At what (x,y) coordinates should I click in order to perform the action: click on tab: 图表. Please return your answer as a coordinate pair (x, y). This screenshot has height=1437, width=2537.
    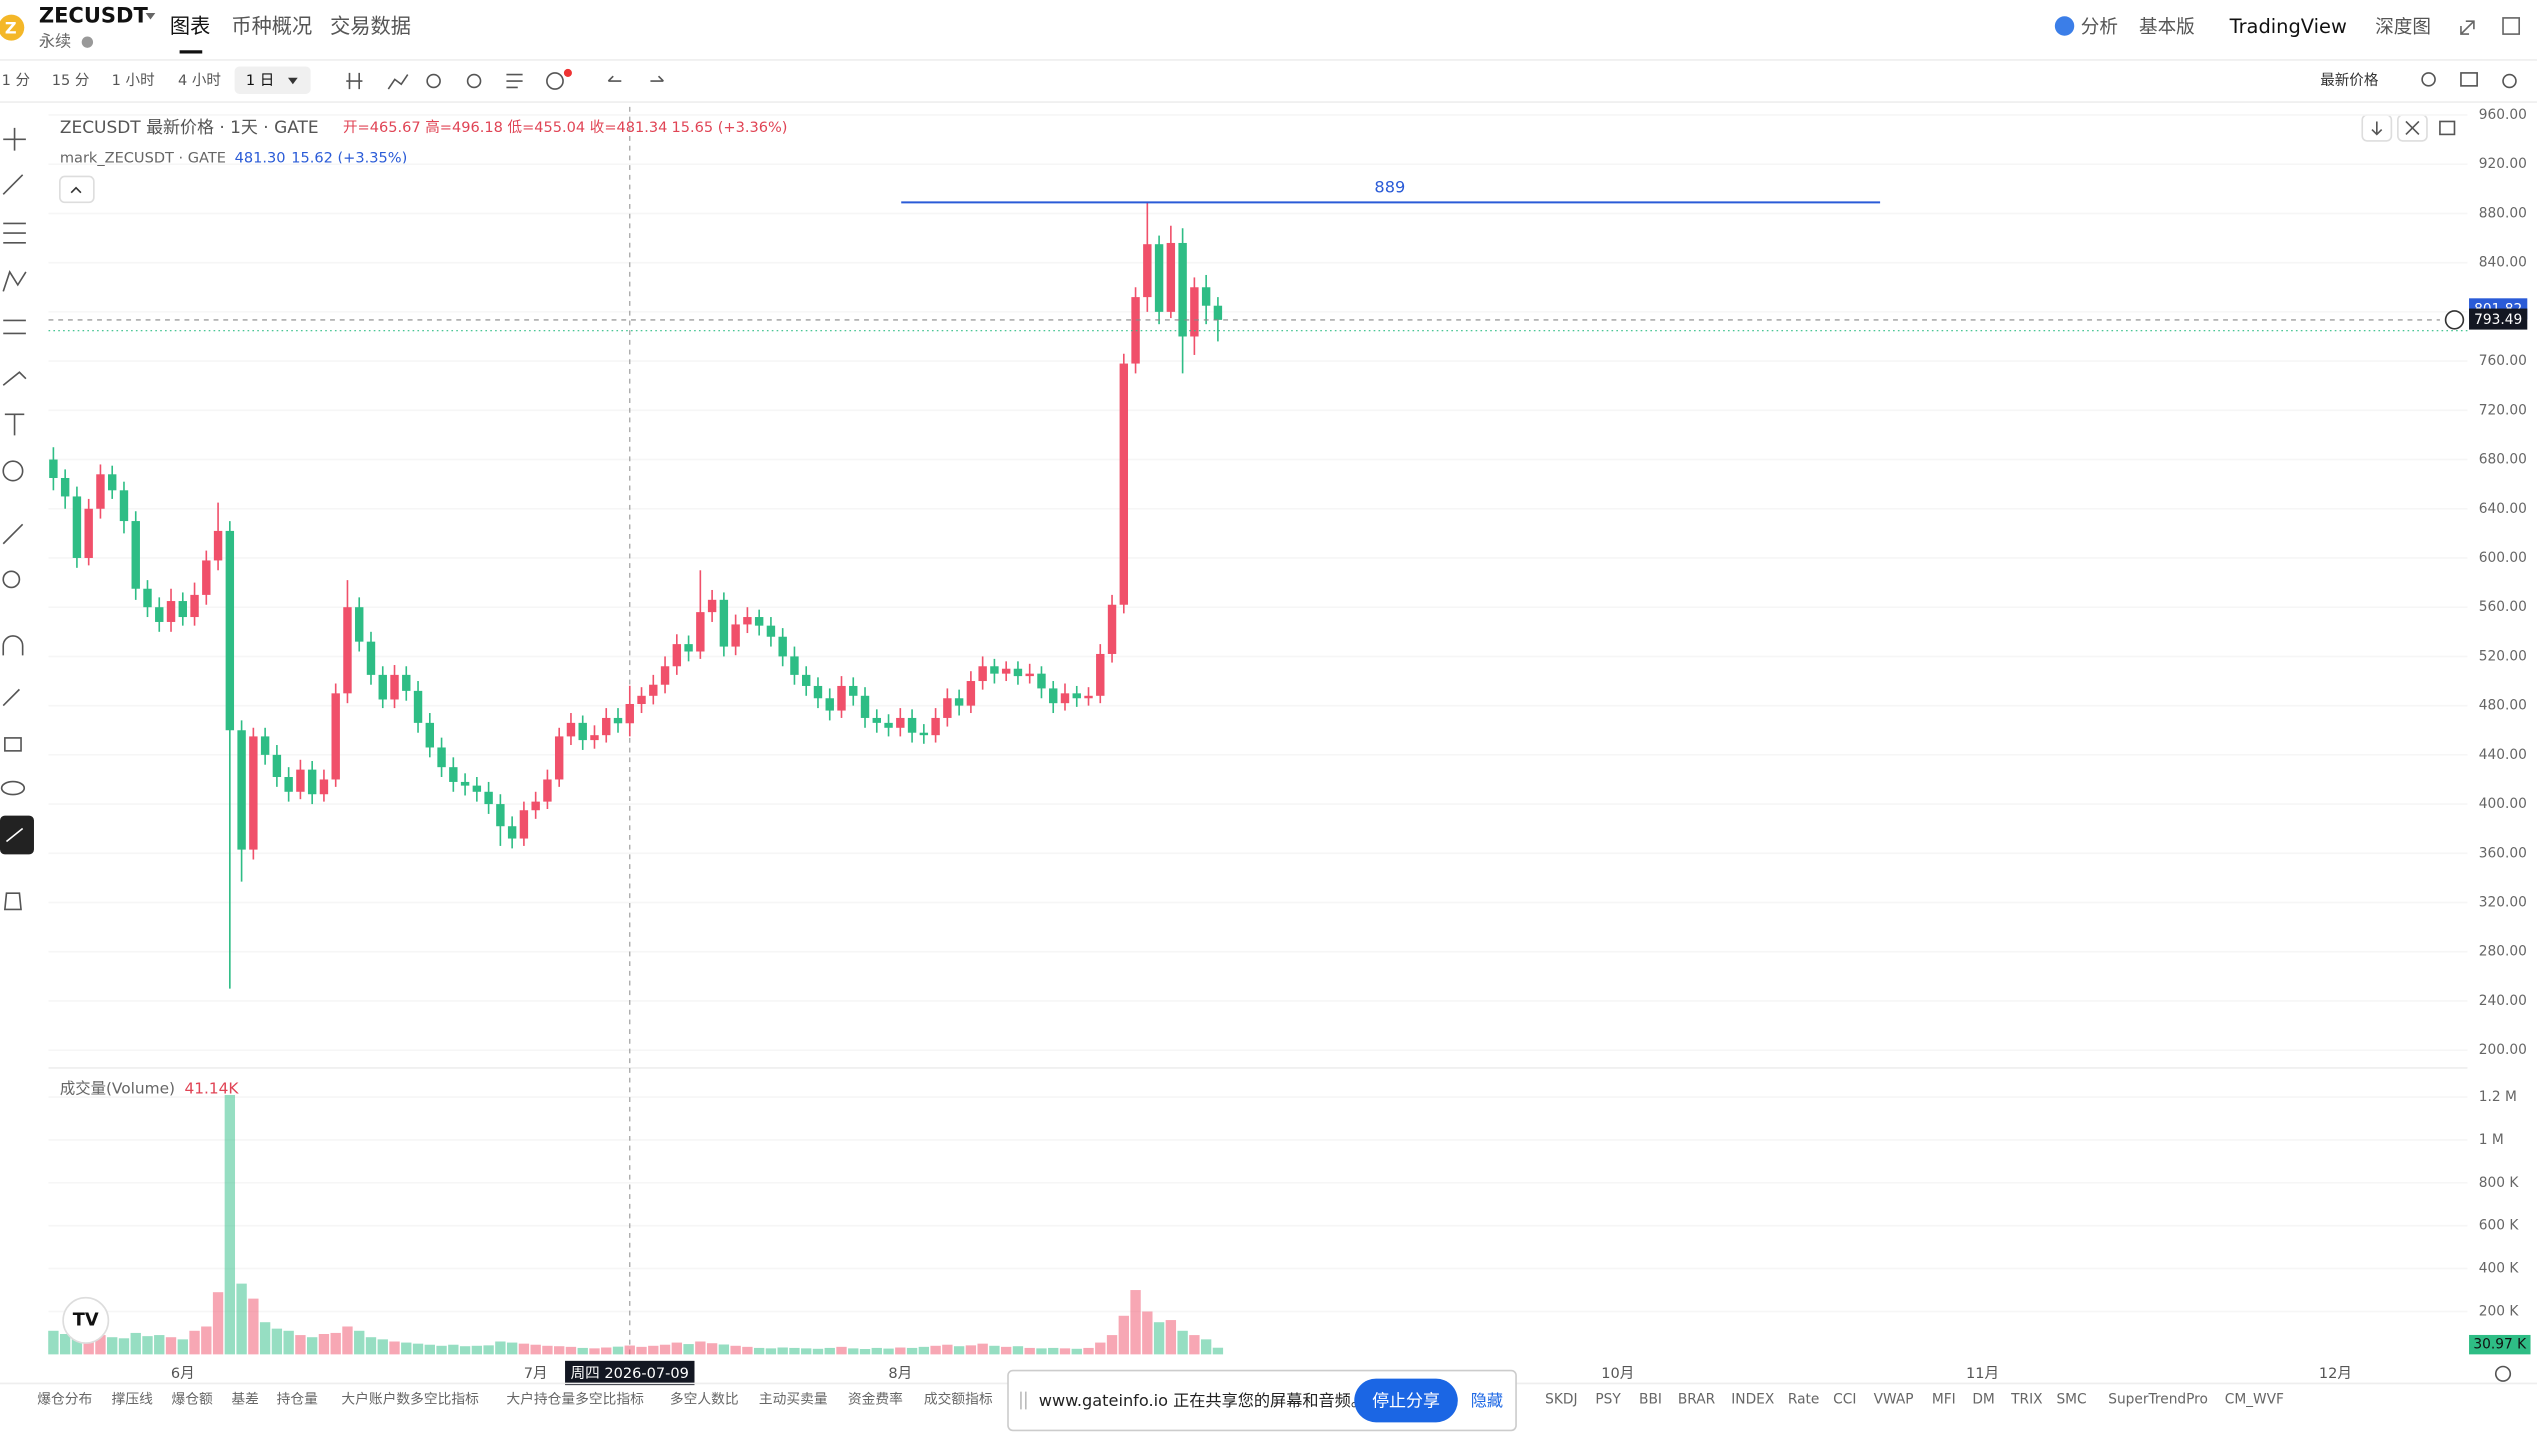
    Looking at the image, I should click on (190, 26).